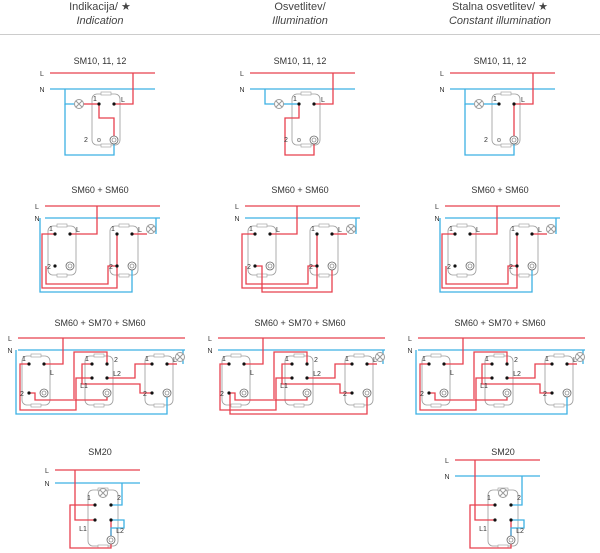 This screenshot has height=553, width=600. What do you see at coordinates (100, 61) in the screenshot?
I see `row-title: SM10, 11, 12` at bounding box center [100, 61].